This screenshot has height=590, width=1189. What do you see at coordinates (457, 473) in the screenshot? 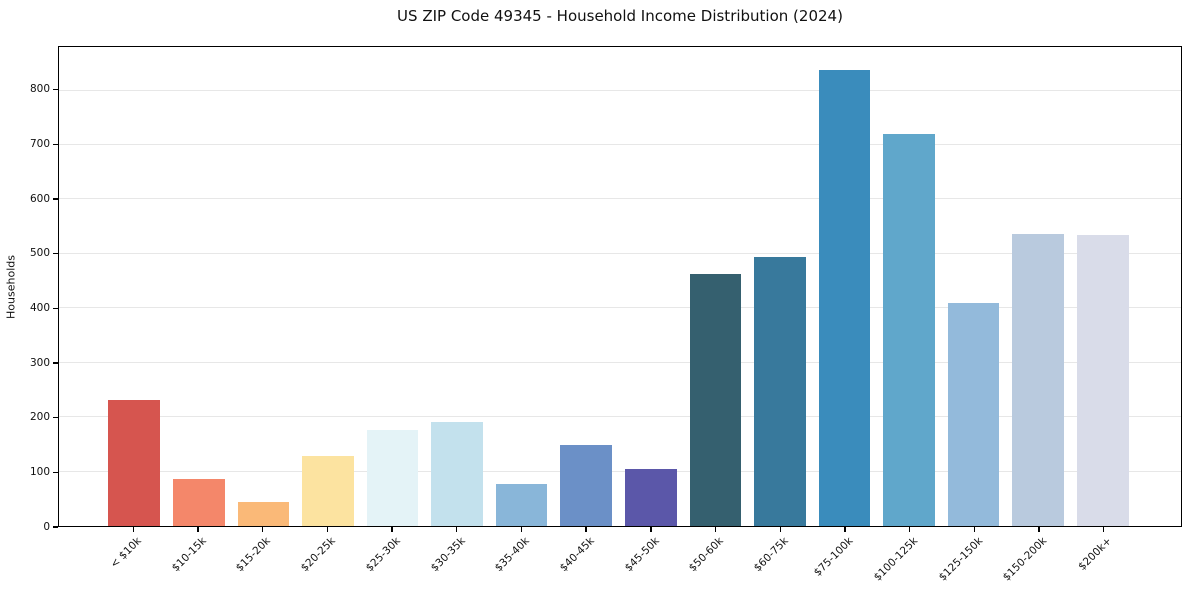
I see `bar-$30-35k` at bounding box center [457, 473].